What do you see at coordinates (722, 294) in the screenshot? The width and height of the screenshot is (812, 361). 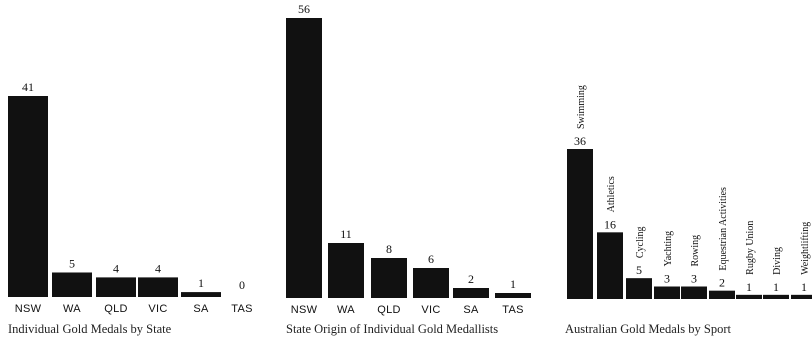 I see `bar-equestrian-activities` at bounding box center [722, 294].